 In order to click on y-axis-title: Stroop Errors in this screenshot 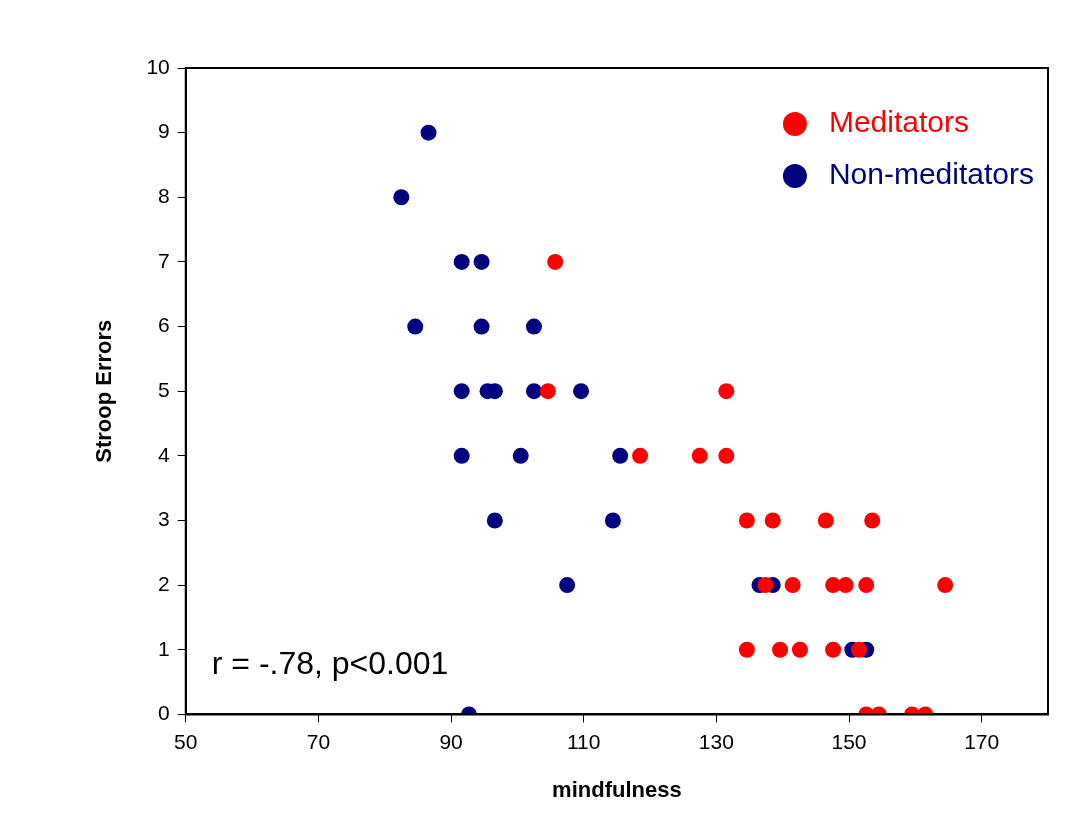, I will do `click(104, 391)`.